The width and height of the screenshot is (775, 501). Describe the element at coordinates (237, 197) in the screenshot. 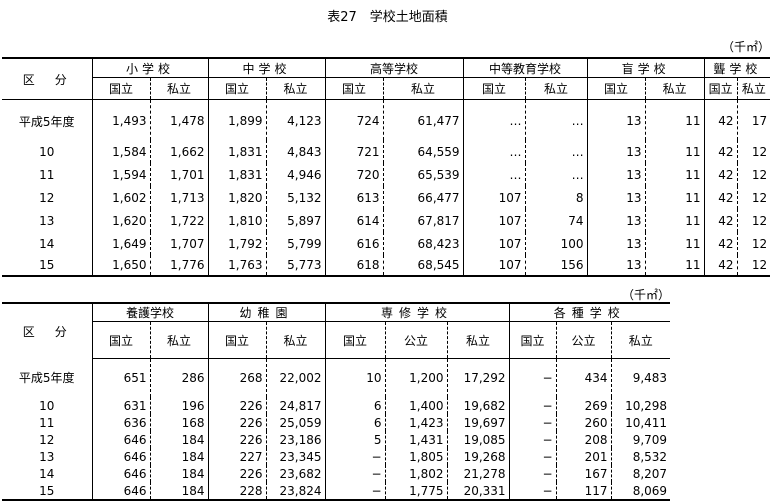

I see `table-cell: 1,820` at that location.